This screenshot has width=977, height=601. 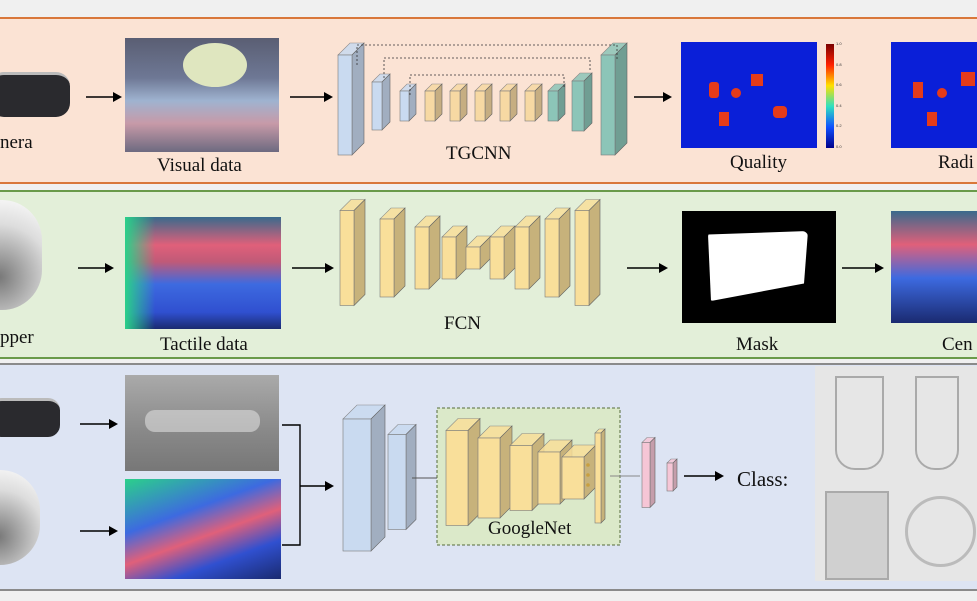 I want to click on colorbar-tick: 1.0, so click(x=839, y=43).